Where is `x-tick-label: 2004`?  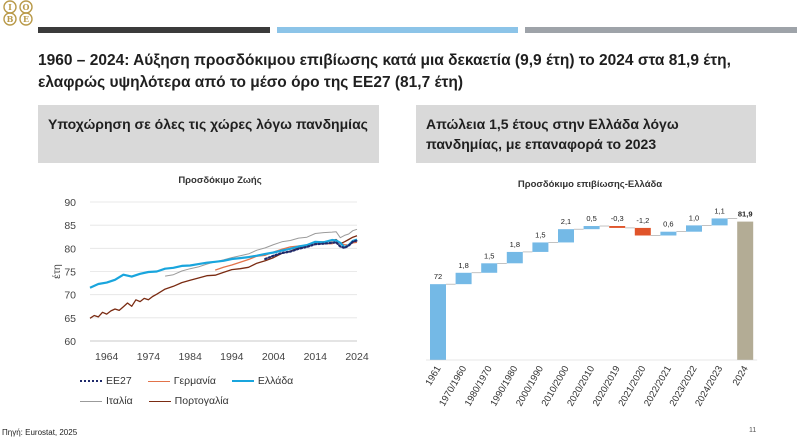 x-tick-label: 2004 is located at coordinates (274, 357).